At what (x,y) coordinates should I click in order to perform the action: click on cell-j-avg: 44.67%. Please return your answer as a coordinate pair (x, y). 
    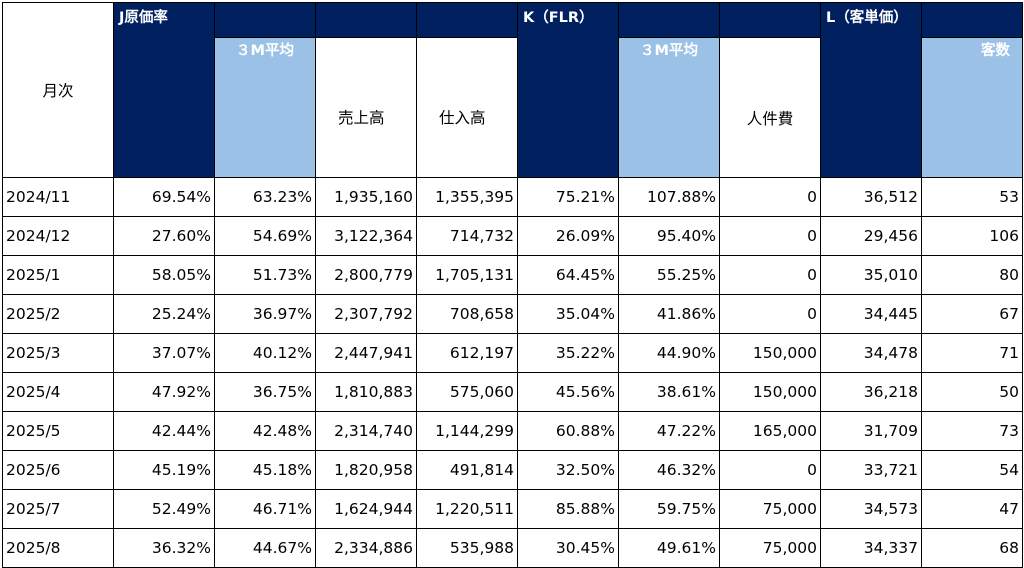
    Looking at the image, I should click on (265, 548).